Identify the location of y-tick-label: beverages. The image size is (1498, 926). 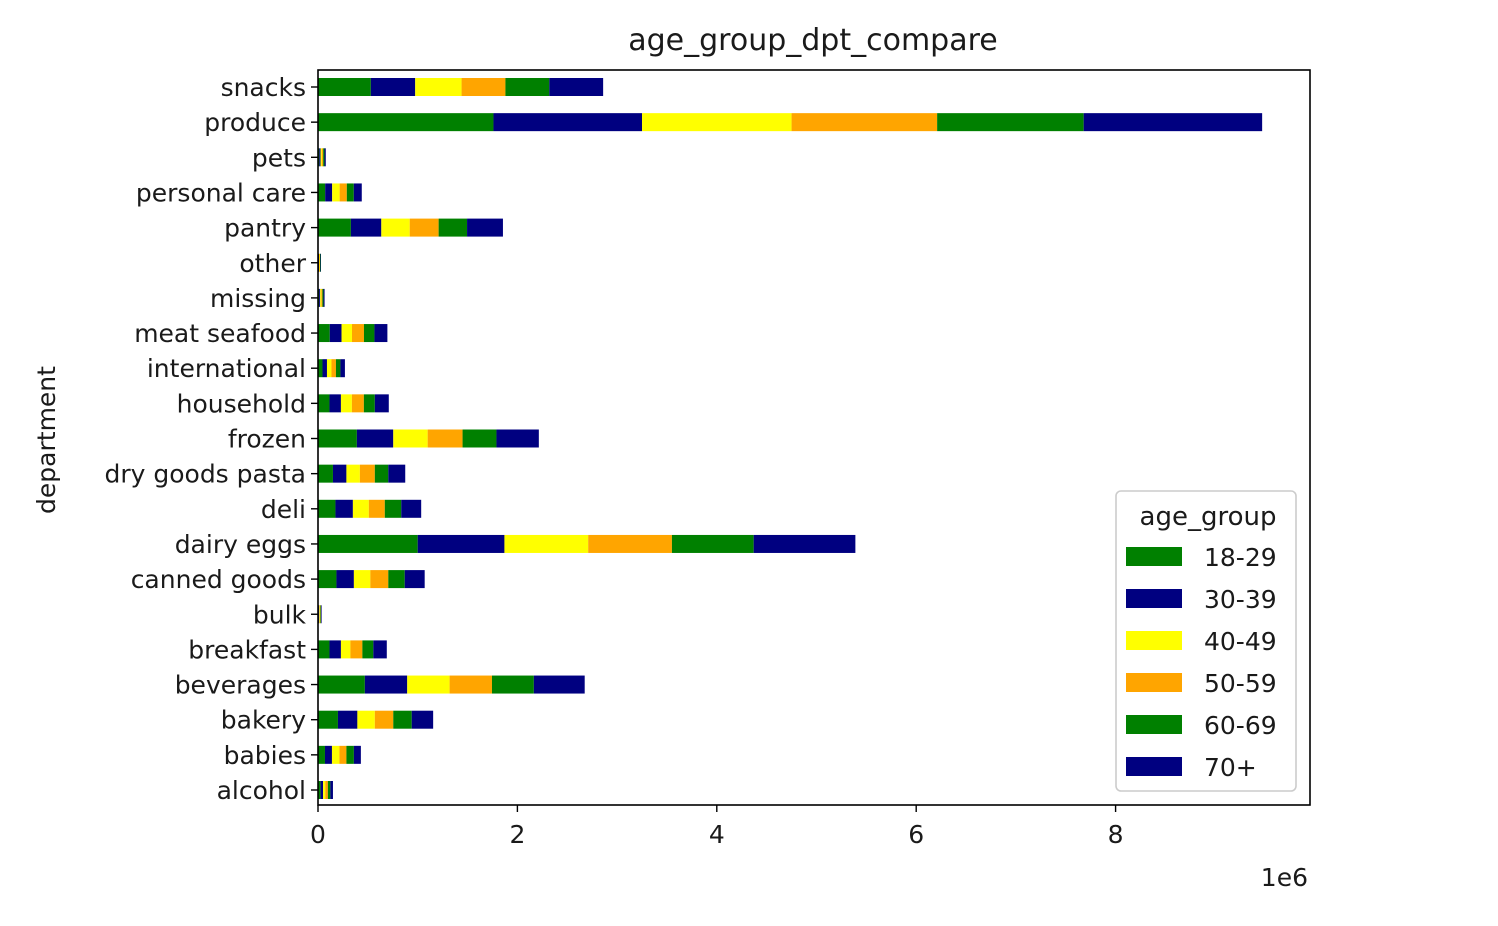
(240, 685).